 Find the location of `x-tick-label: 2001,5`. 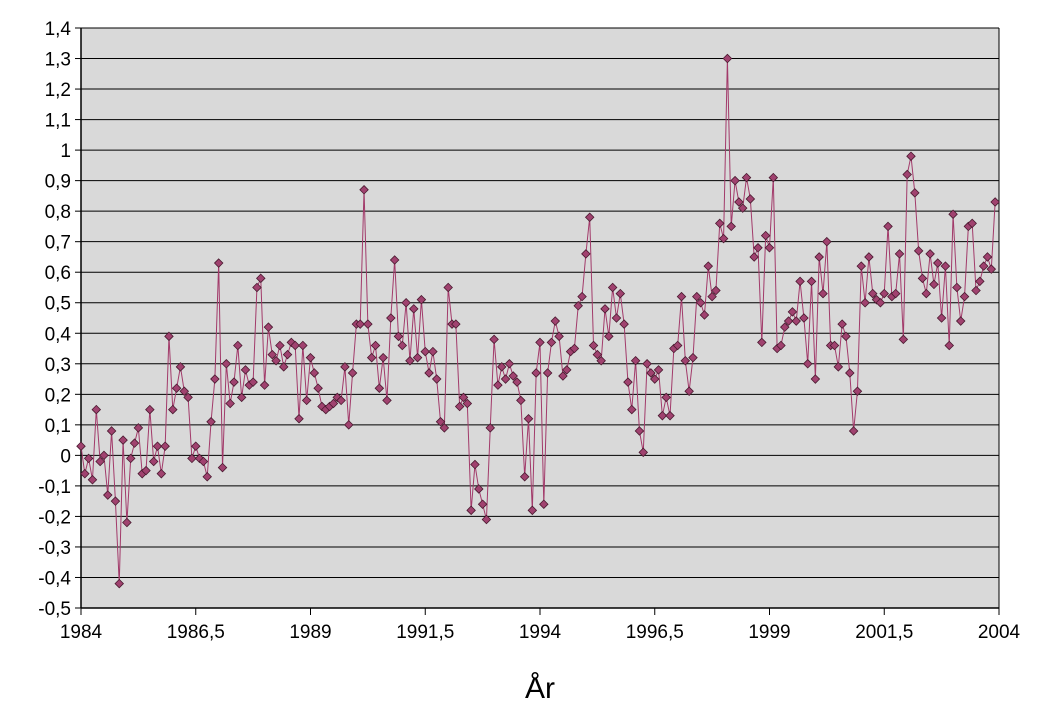

x-tick-label: 2001,5 is located at coordinates (884, 632).